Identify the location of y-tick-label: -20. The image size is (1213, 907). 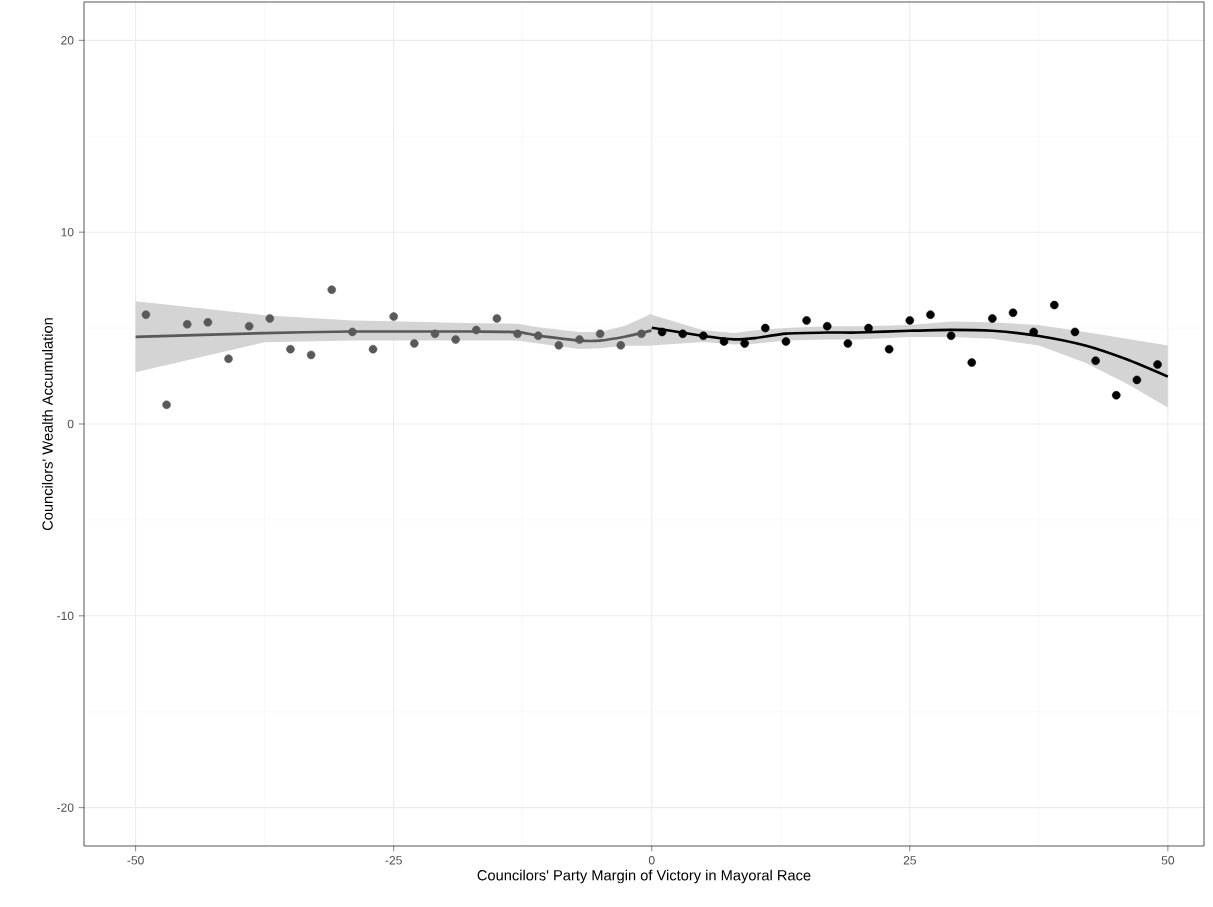
(65, 807).